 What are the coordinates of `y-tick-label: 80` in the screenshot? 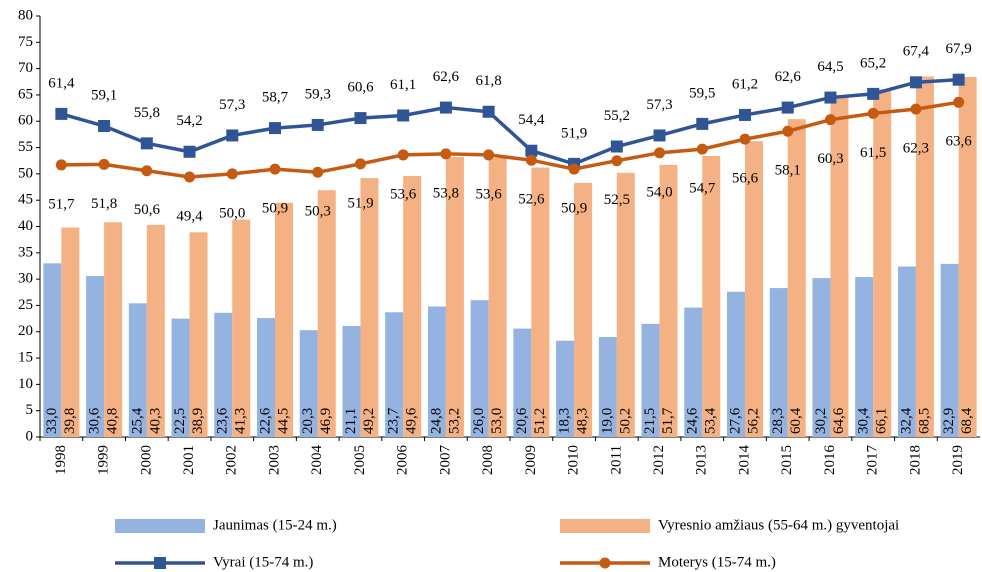 It's located at (25, 15).